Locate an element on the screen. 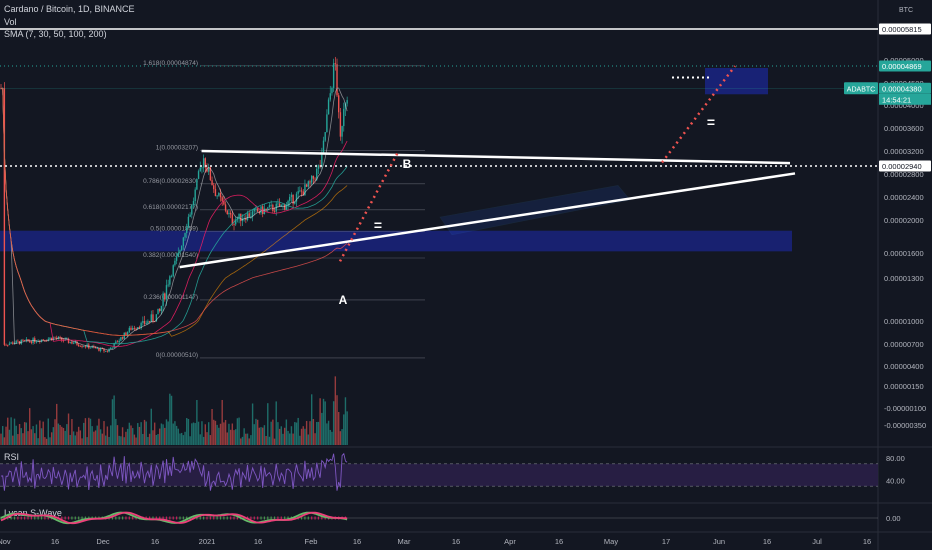  symbol-title: Cardano / Bitcoin, 1D, BINANCE is located at coordinates (69, 9).